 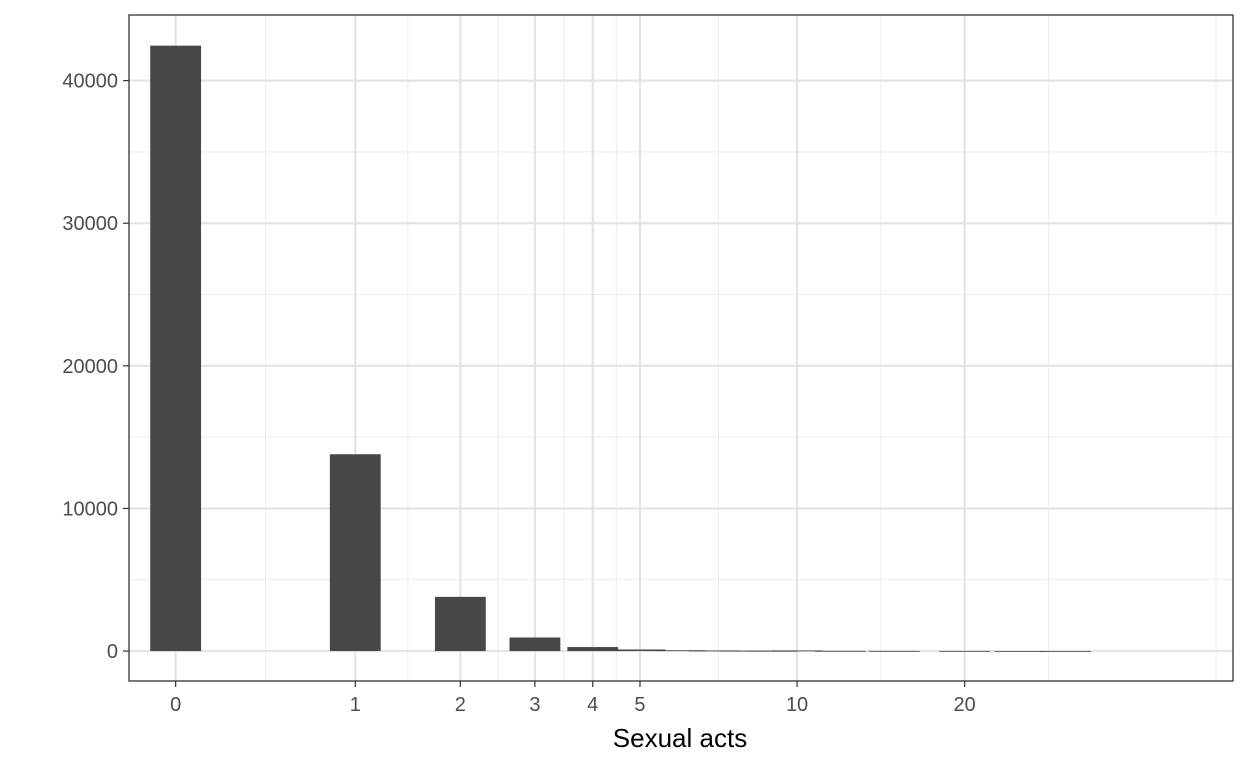 What do you see at coordinates (573, 705) in the screenshot?
I see `x-axis-tick-labels: 0 1 2 3 4 5 10 20` at bounding box center [573, 705].